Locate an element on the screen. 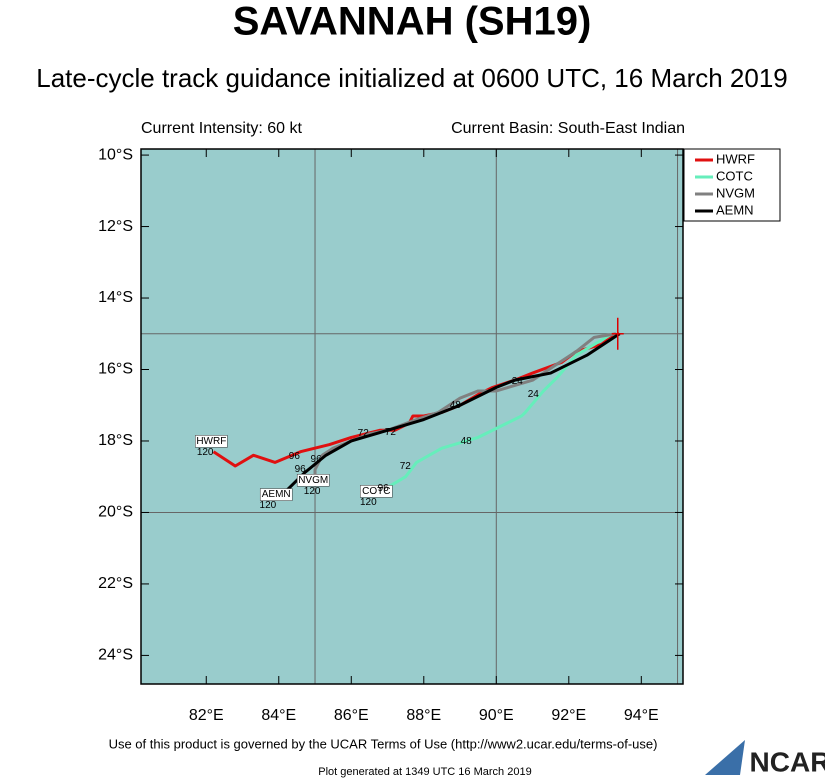 The width and height of the screenshot is (825, 780). x-tick-label: 82°E is located at coordinates (206, 715).